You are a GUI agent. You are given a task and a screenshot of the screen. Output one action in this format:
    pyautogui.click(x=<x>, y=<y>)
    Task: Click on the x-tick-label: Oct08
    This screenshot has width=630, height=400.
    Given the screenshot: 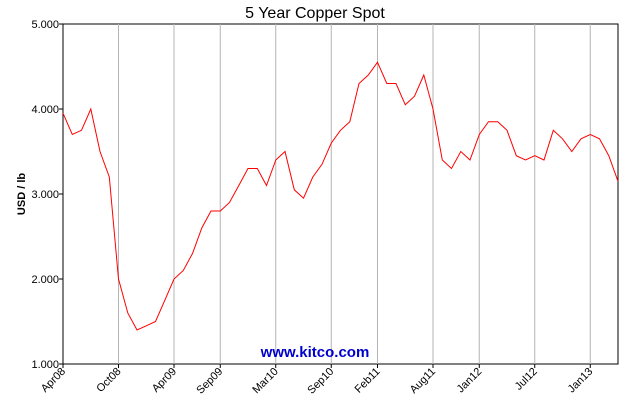 What is the action you would take?
    pyautogui.click(x=108, y=380)
    